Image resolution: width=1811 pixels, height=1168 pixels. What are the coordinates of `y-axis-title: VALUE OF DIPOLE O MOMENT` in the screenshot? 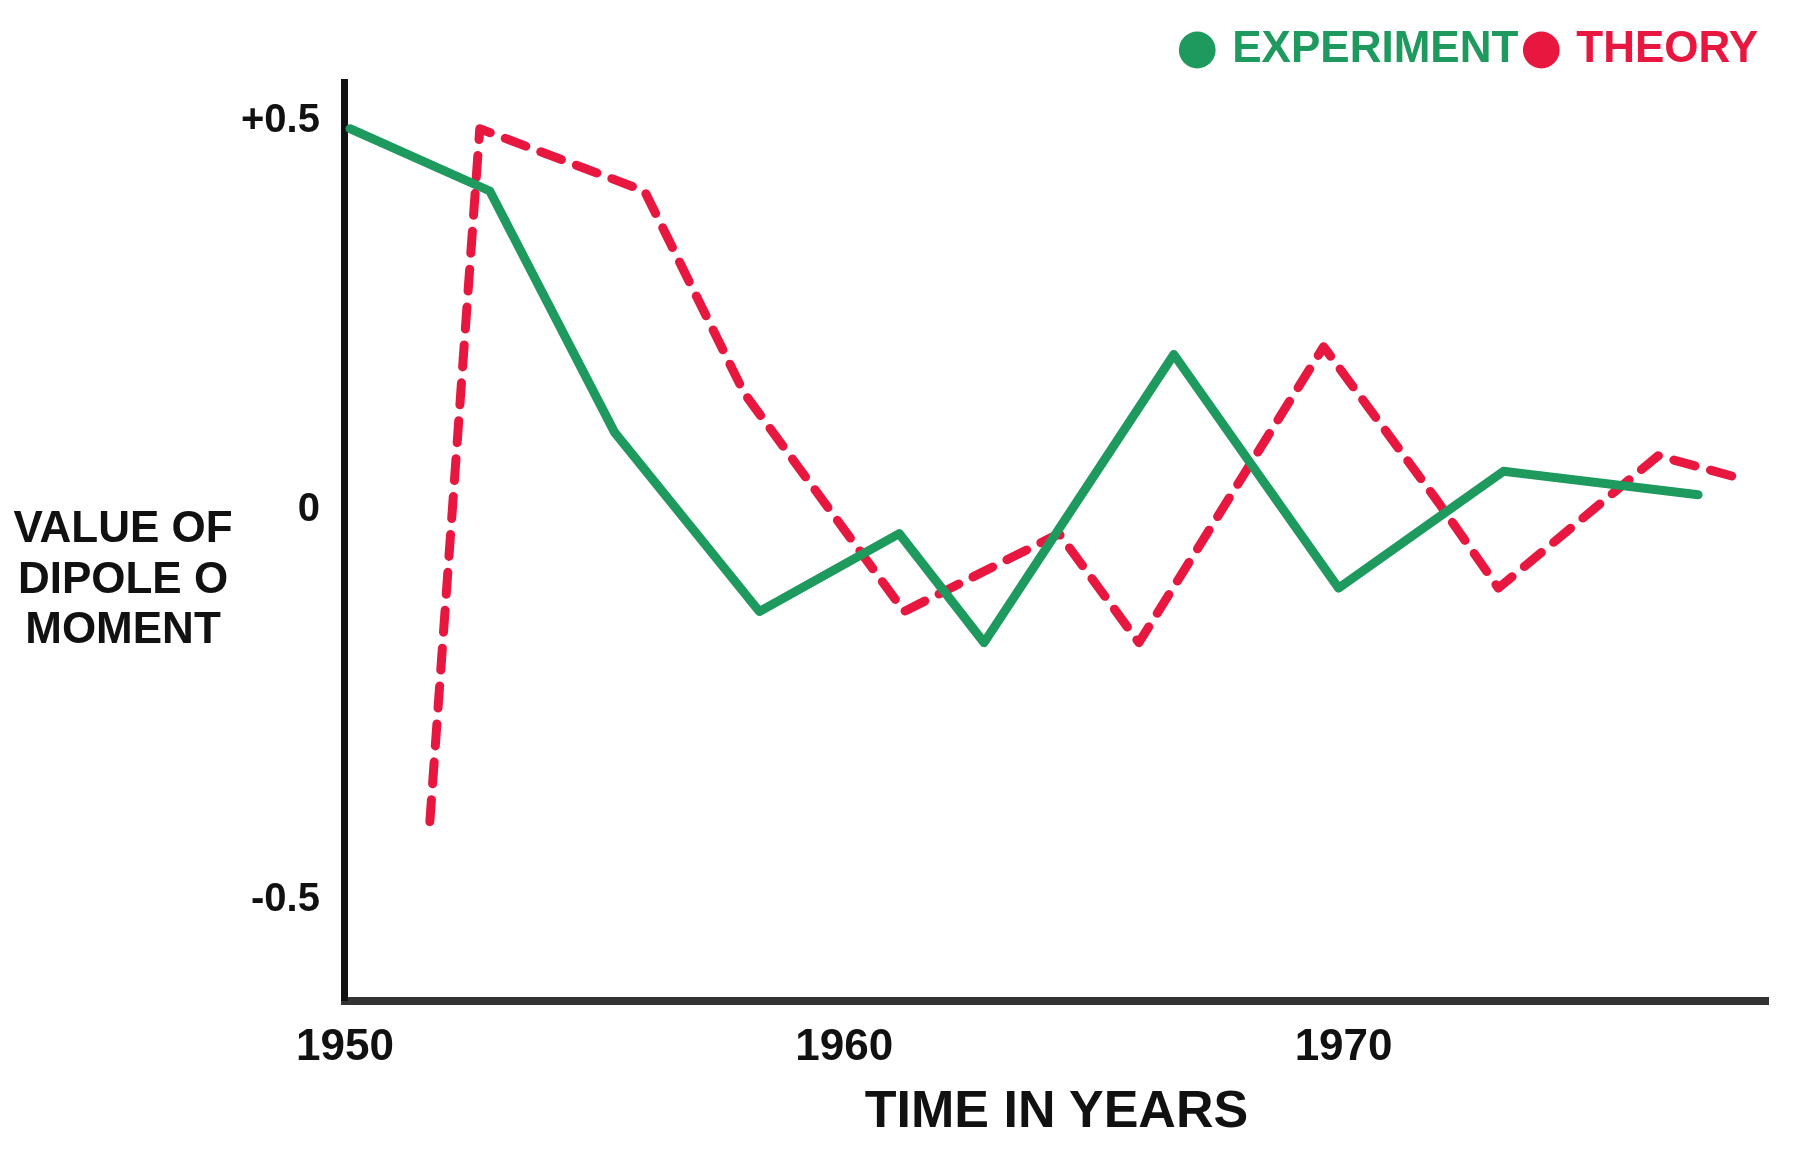 It's located at (123, 578).